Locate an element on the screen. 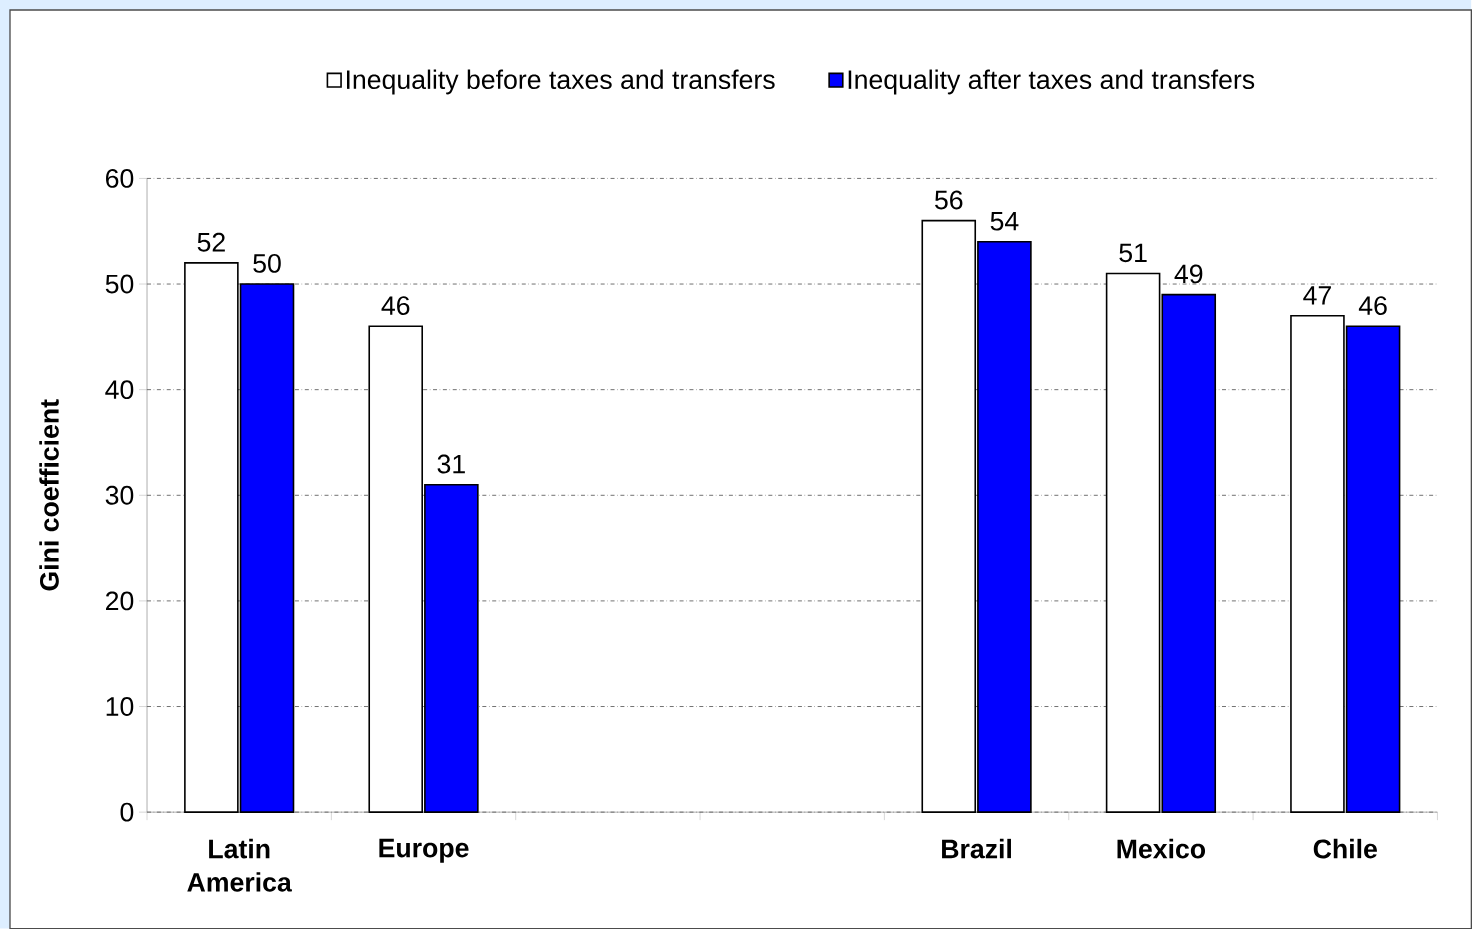 The height and width of the screenshot is (929, 1472). data-label: 54 is located at coordinates (1004, 221).